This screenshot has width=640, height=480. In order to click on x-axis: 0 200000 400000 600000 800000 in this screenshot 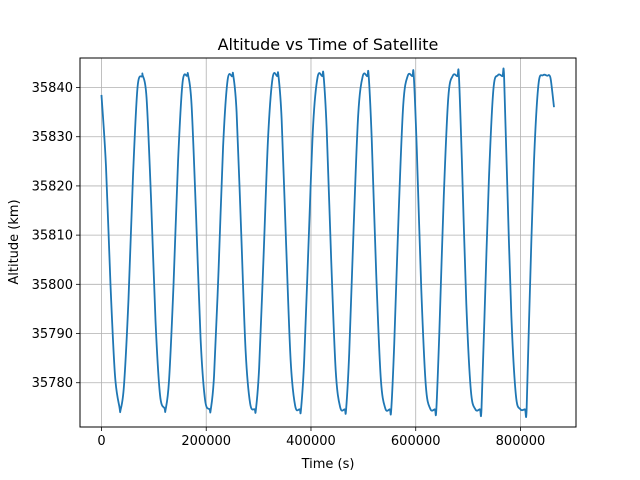, I will do `click(321, 438)`.